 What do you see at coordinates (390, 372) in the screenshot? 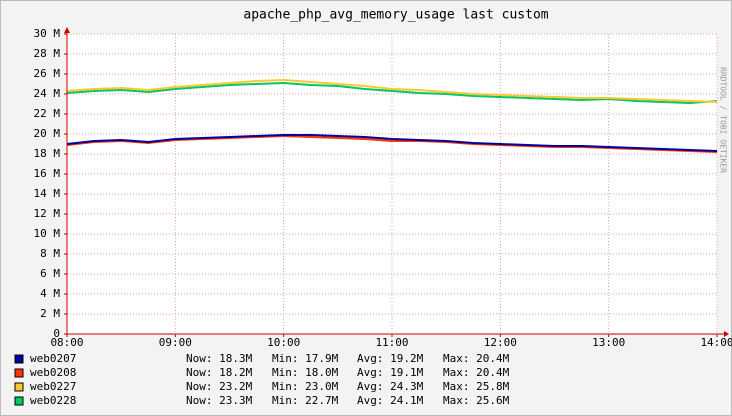
I see `legend-stat: Avg: 19.1M` at bounding box center [390, 372].